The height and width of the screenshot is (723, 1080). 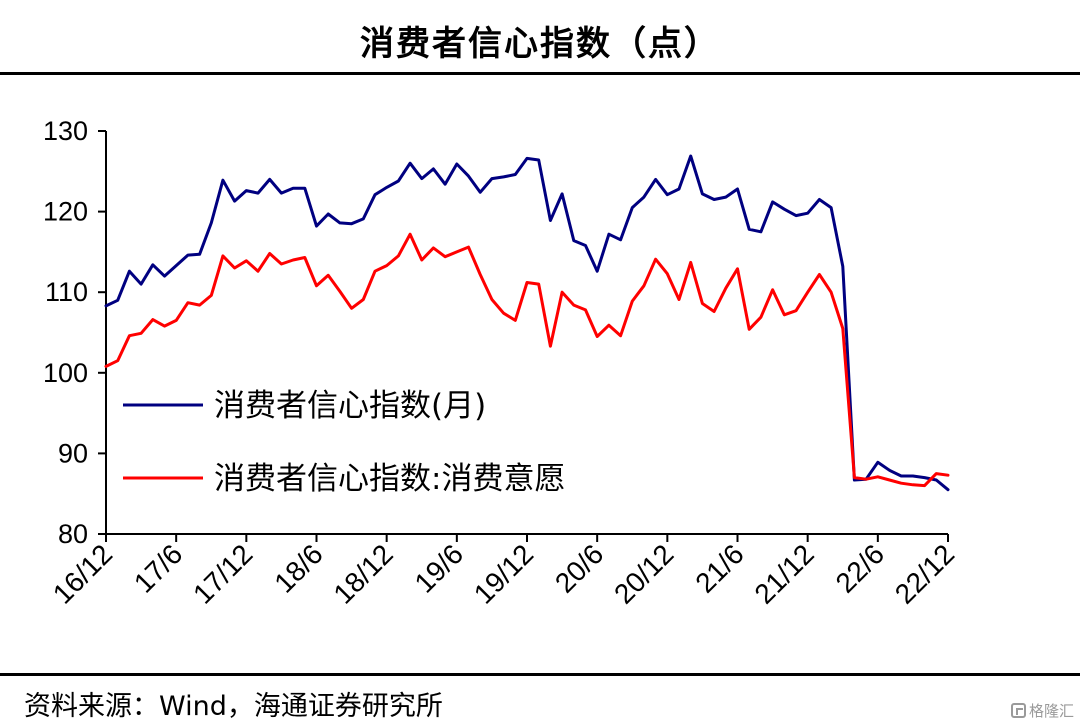 What do you see at coordinates (860, 568) in the screenshot?
I see `x-tick-label: 22/6` at bounding box center [860, 568].